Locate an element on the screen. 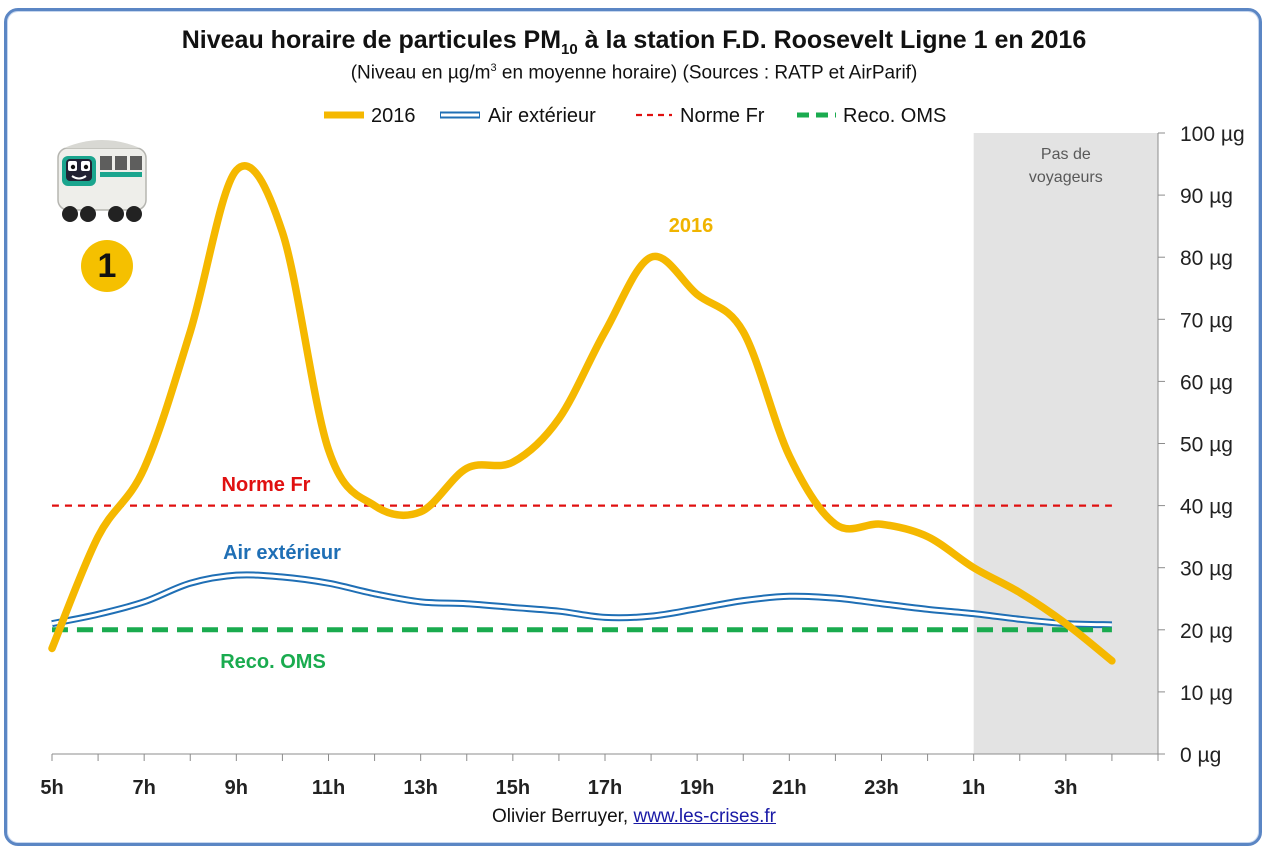  y-tick-label: 70 µg is located at coordinates (1206, 320).